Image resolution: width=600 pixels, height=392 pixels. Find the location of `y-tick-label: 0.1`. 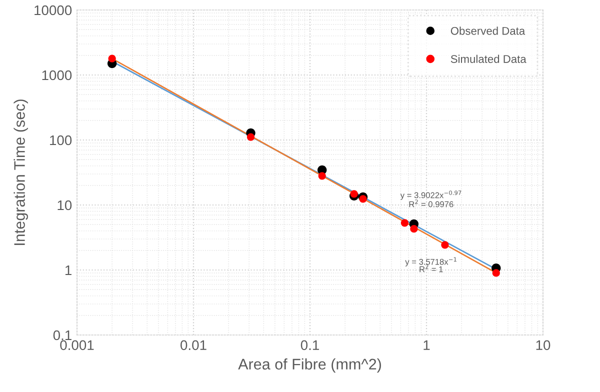

y-tick-label: 0.1 is located at coordinates (62, 335).